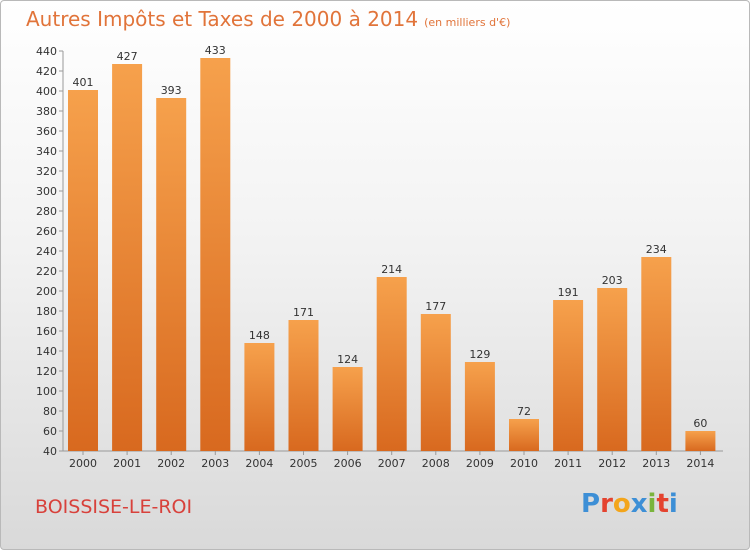  I want to click on bar-2012, so click(612, 369).